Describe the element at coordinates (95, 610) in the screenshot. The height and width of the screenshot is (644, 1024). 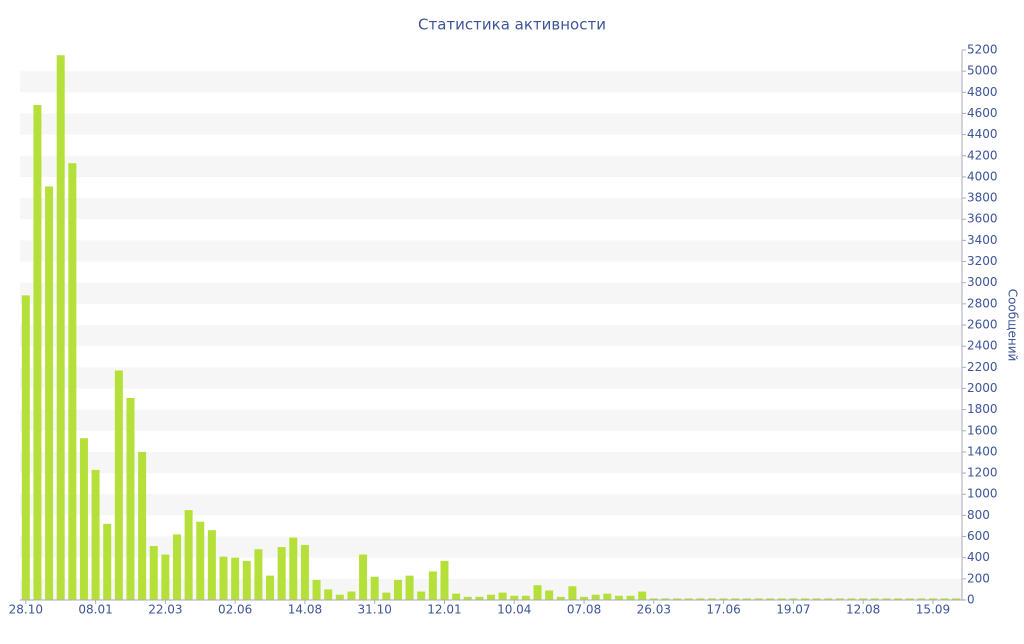
I see `x-tick-label: 08.01` at that location.